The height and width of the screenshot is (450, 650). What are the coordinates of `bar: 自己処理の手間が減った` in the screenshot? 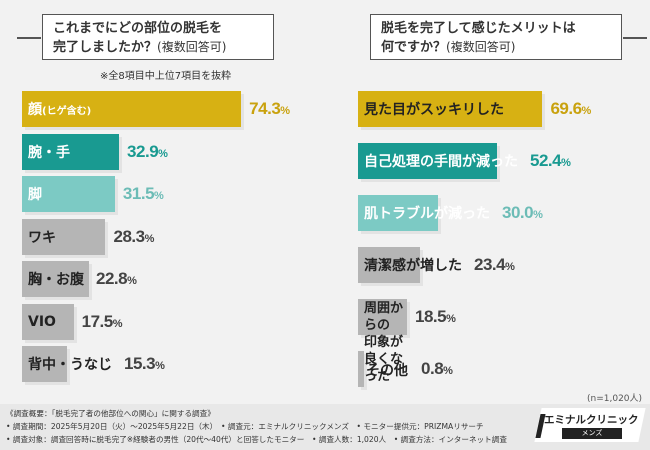 It's located at (438, 161).